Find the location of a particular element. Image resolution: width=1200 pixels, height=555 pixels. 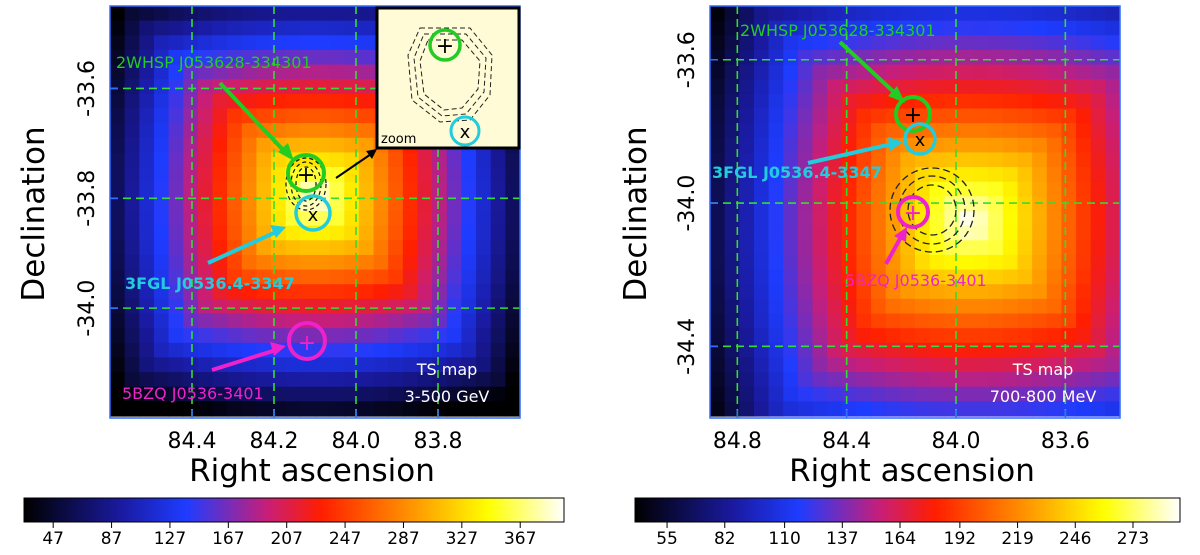

colorbar-tick-label: 246 is located at coordinates (1075, 539).